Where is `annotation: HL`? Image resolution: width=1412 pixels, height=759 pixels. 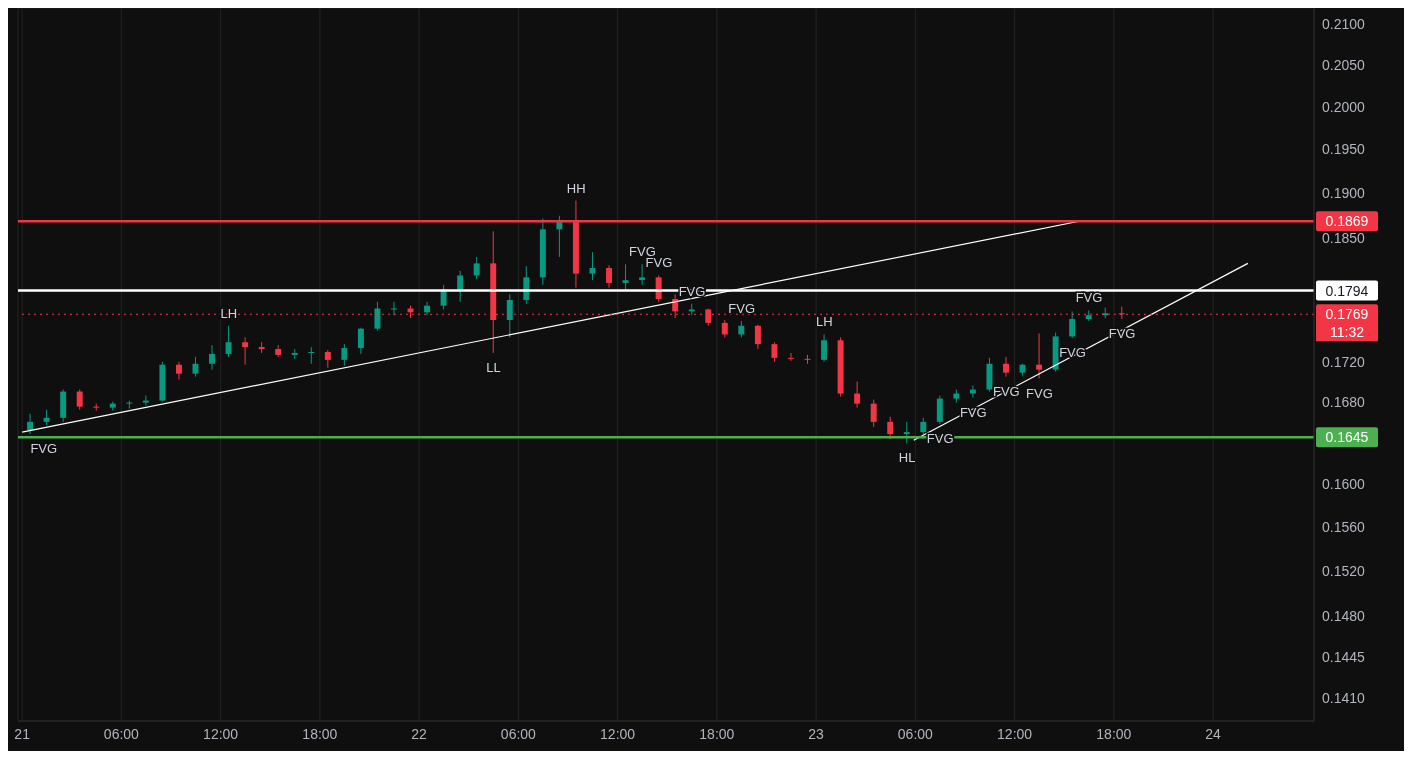
annotation: HL is located at coordinates (907, 458).